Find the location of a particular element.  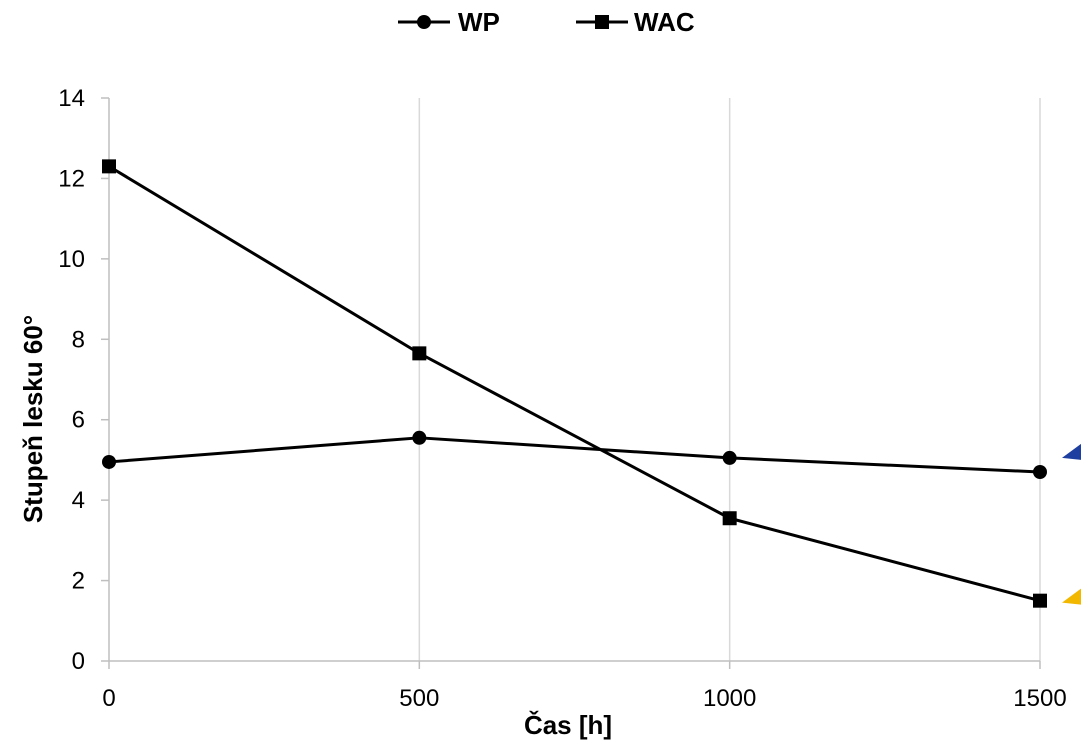

legend-marker-wp is located at coordinates (424, 22).